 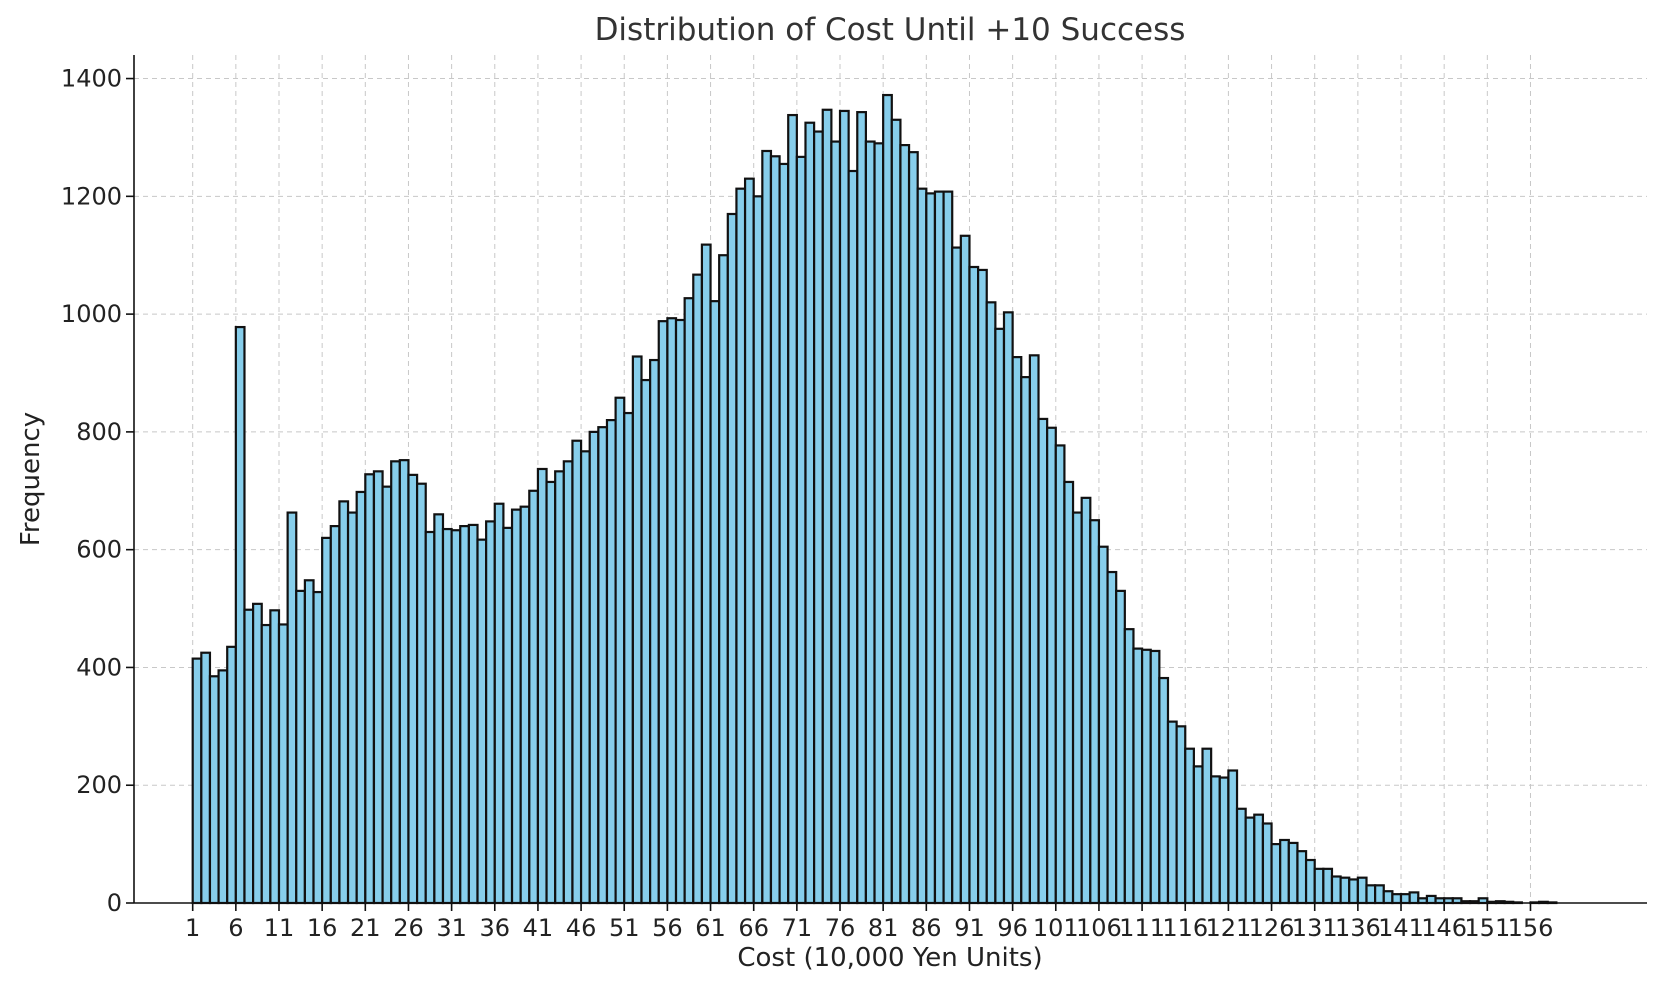 What do you see at coordinates (1012, 928) in the screenshot?
I see `x-tick-label: 96` at bounding box center [1012, 928].